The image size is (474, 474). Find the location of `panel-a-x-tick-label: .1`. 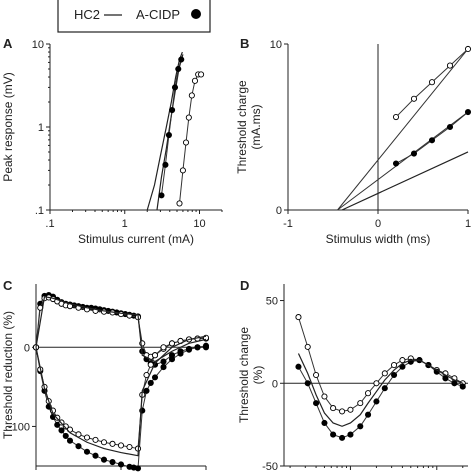

panel-a-x-tick-label: .1 is located at coordinates (49, 224).